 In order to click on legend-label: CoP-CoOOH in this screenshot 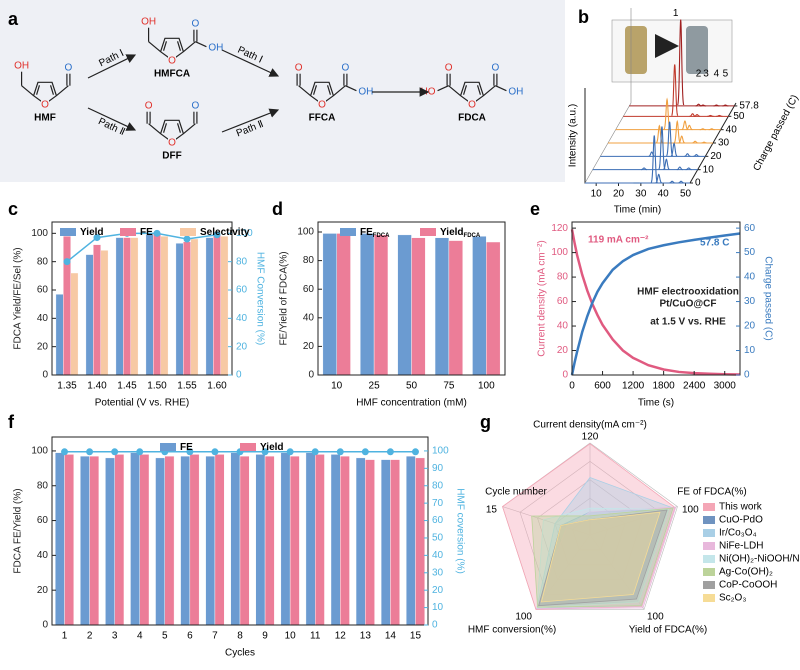, I will do `click(748, 585)`.